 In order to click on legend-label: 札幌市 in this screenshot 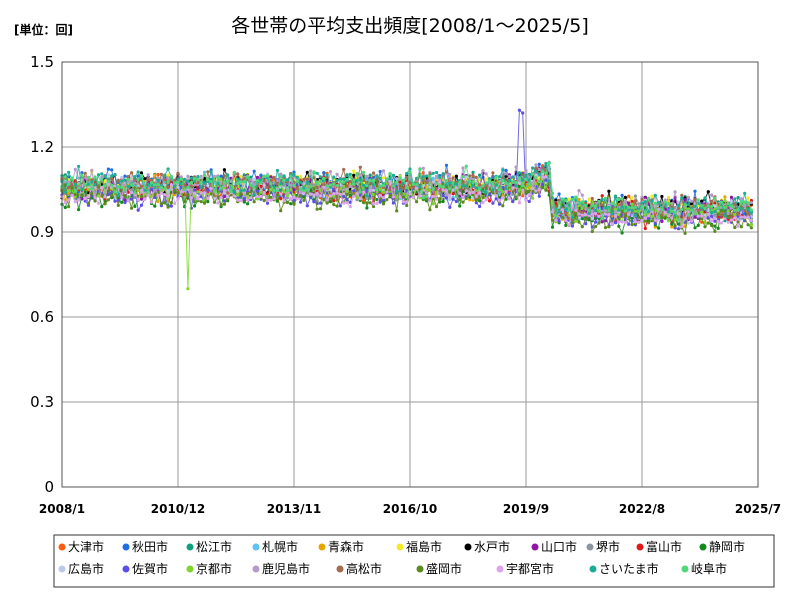, I will do `click(280, 546)`.